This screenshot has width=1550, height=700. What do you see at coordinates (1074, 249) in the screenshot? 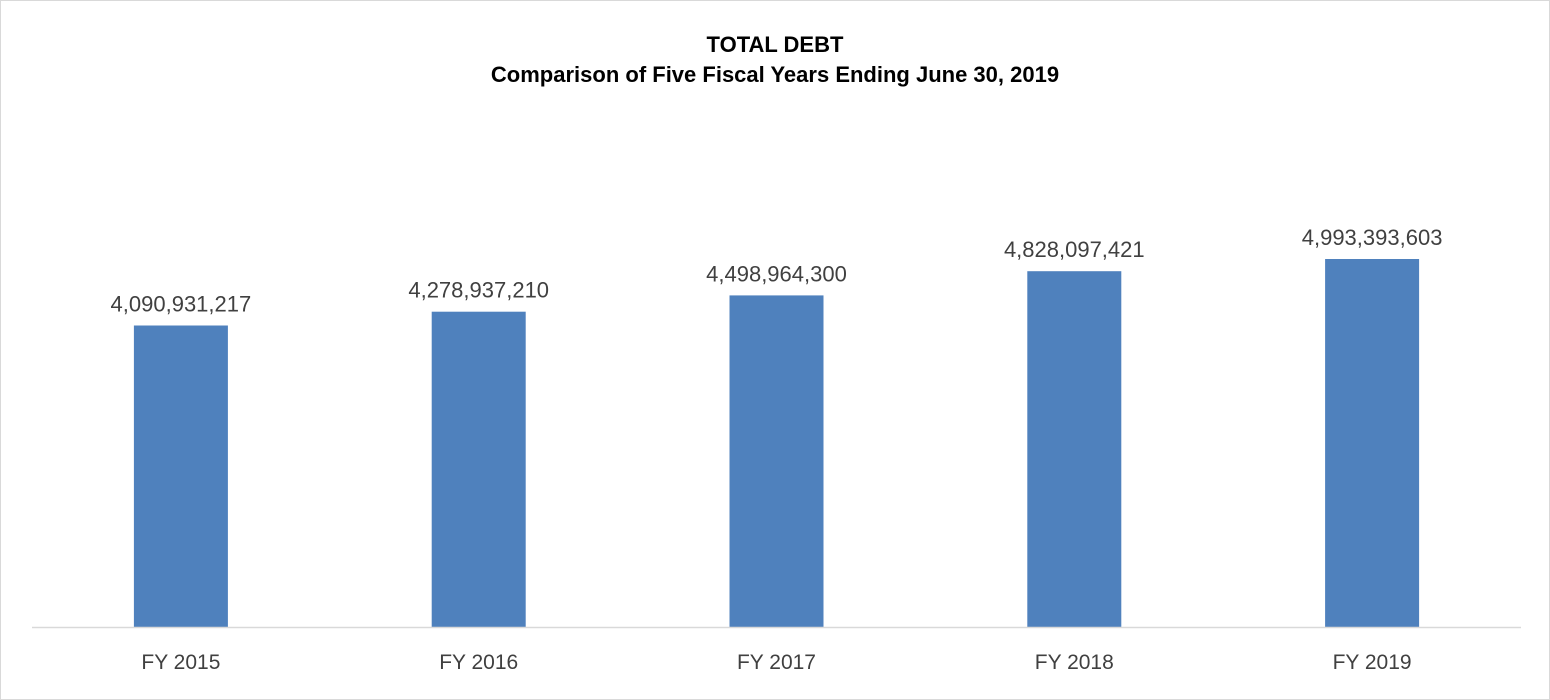
I see `data-label: 4,828,097,421` at bounding box center [1074, 249].